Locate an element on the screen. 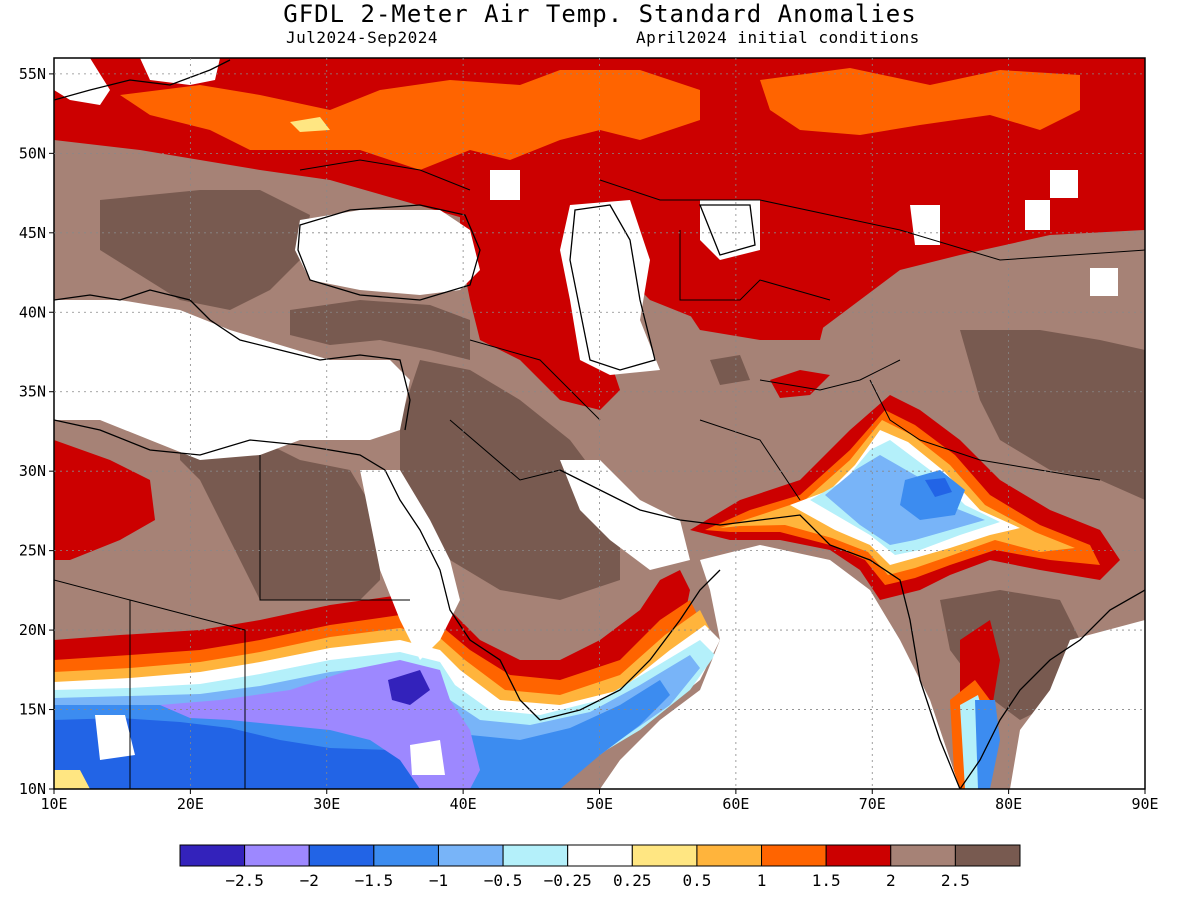  lon-tick-label: 40E is located at coordinates (463, 804).